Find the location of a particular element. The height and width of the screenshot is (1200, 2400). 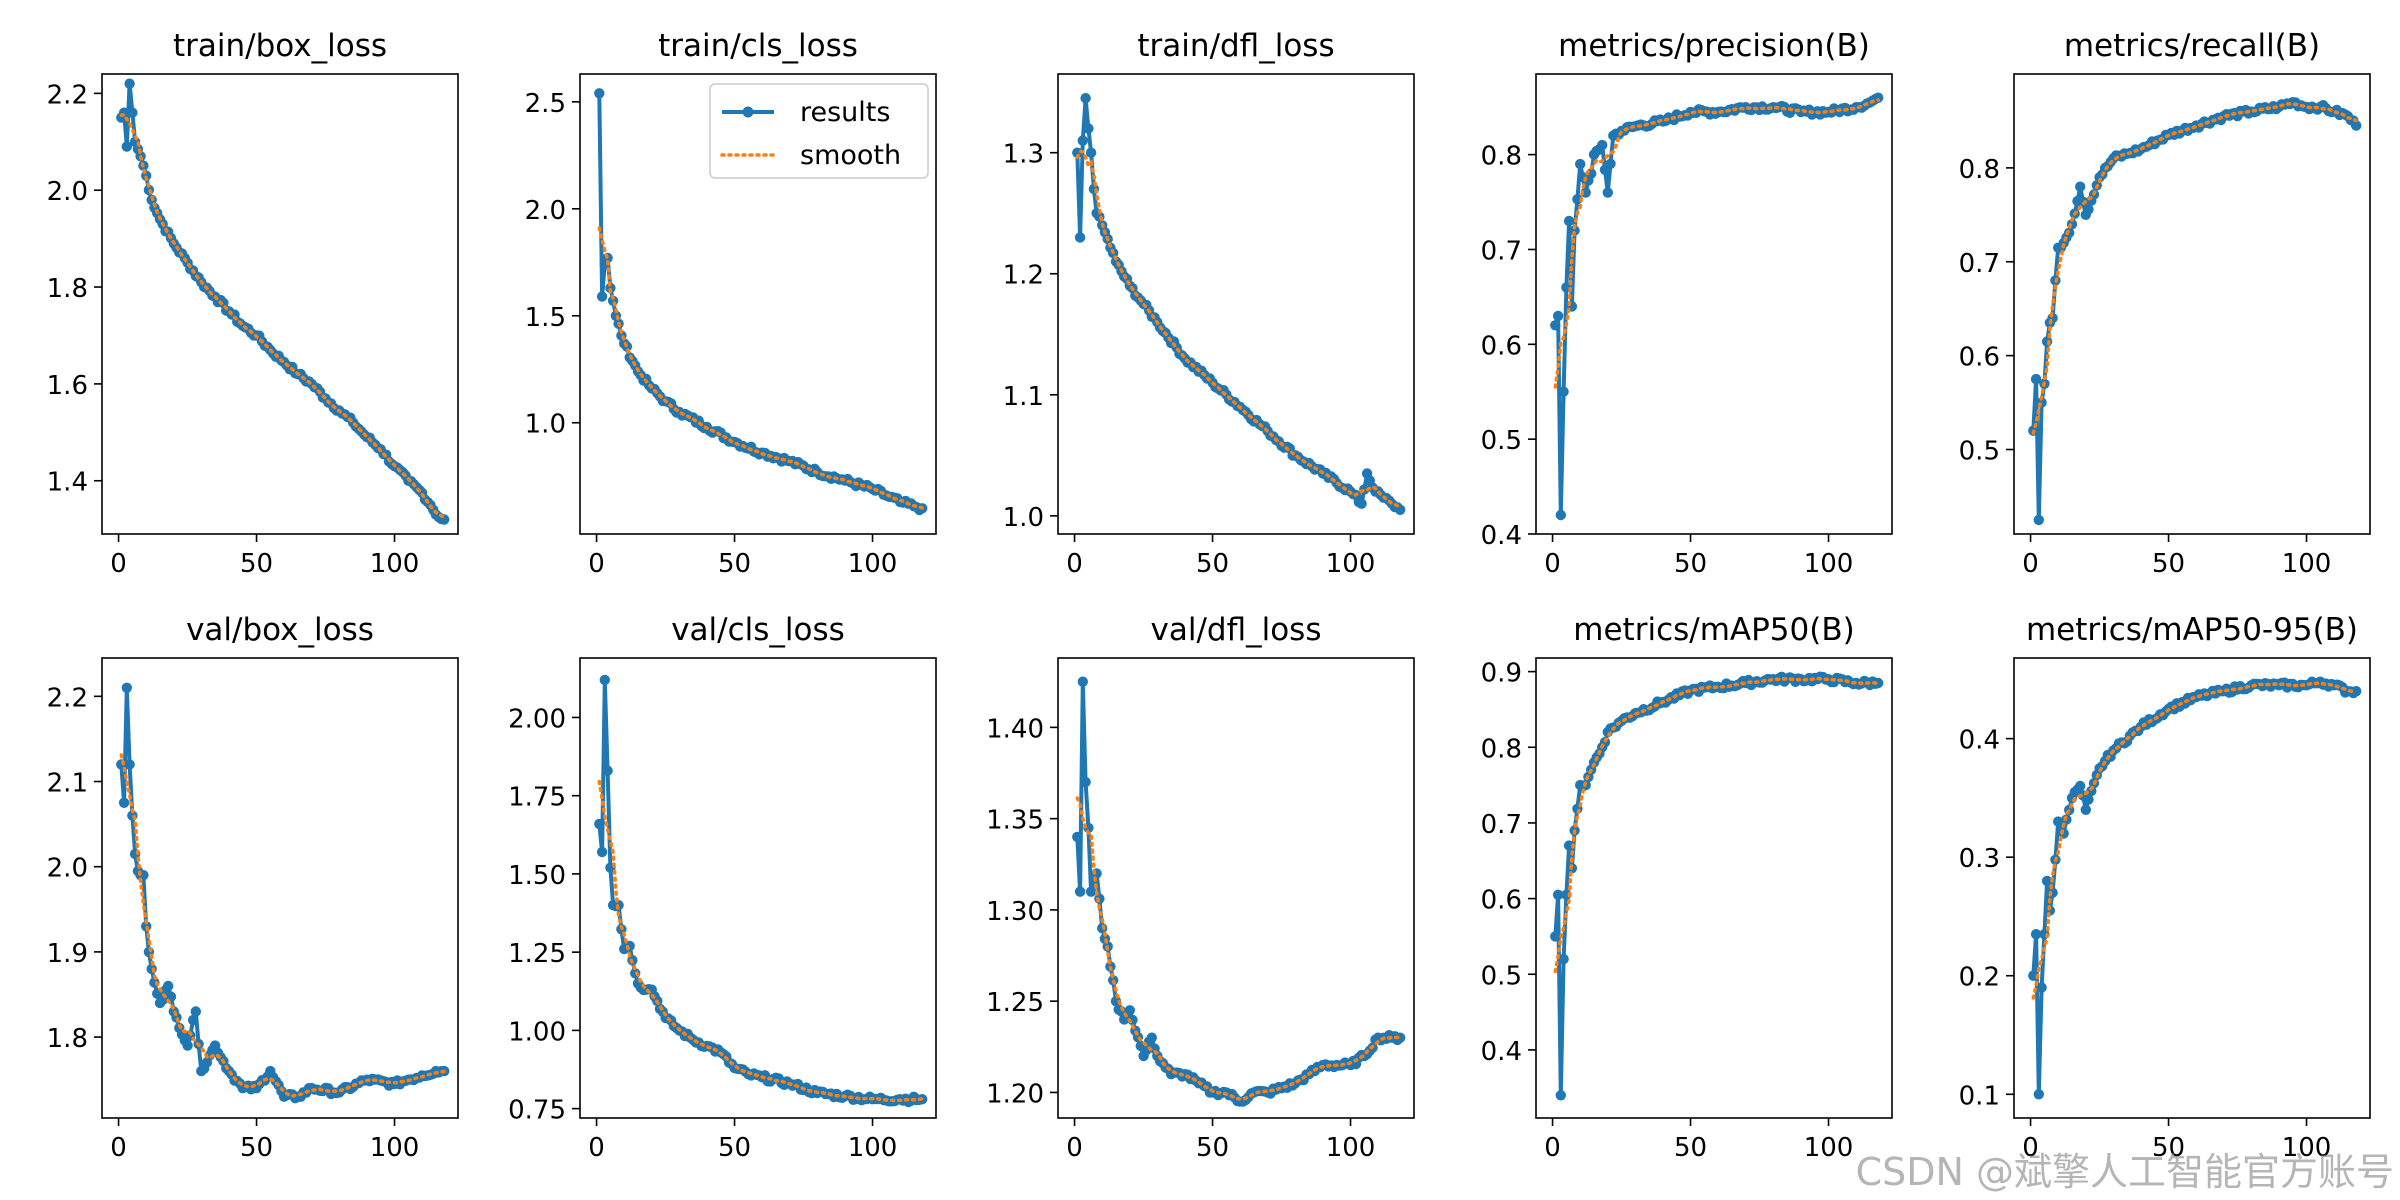

y-tick-label: 2.2 is located at coordinates (67, 698).